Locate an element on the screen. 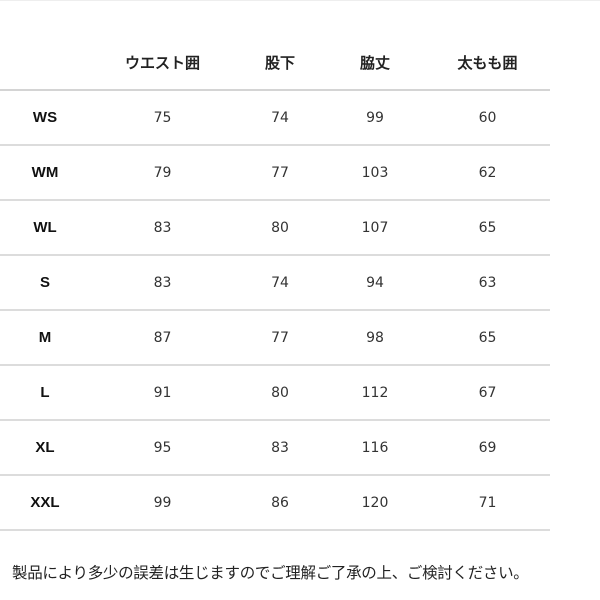 Image resolution: width=600 pixels, height=600 pixels. measurement-cell: 112 is located at coordinates (375, 393).